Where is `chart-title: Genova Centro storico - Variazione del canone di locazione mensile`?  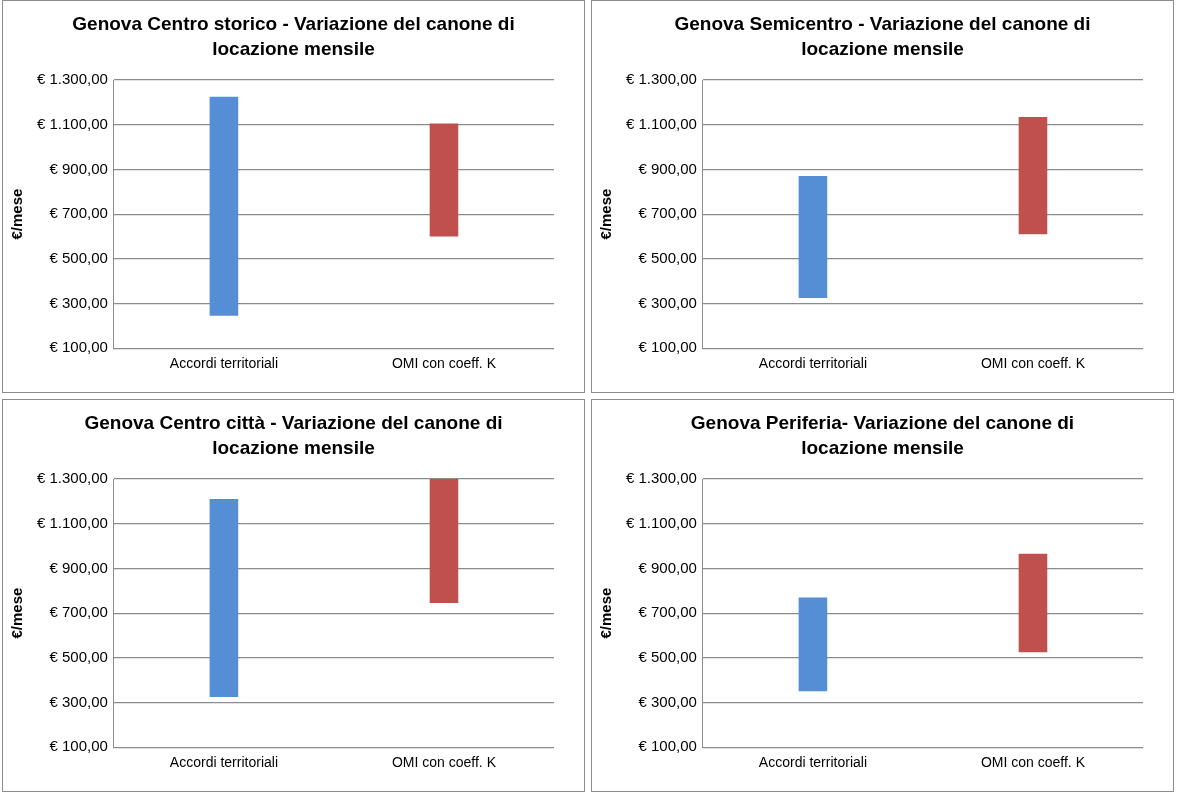
chart-title: Genova Centro storico - Variazione del canone di locazione mensile is located at coordinates (293, 36).